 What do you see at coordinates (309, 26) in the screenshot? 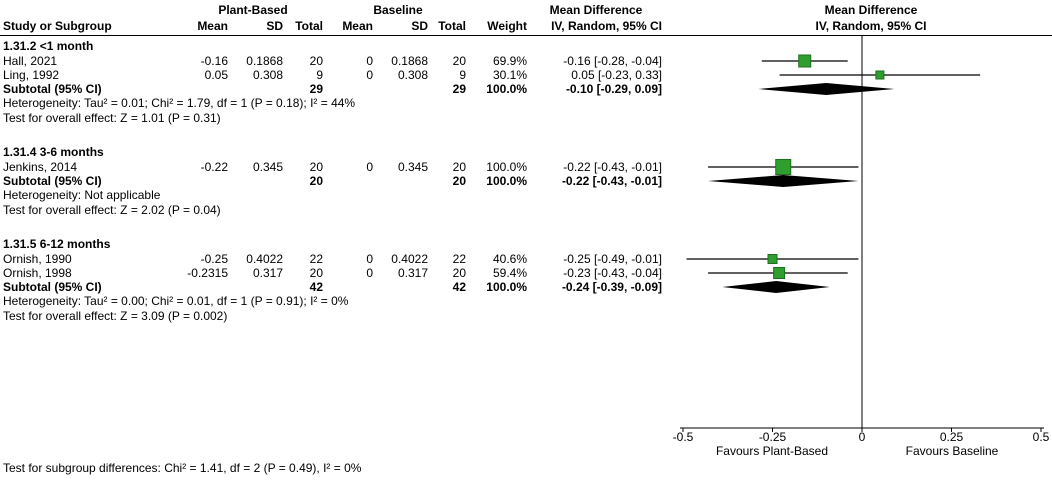
I see `col-total1-header: Total` at bounding box center [309, 26].